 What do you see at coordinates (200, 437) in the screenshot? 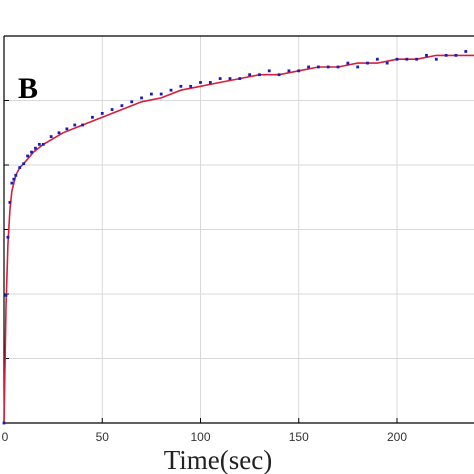
I see `x-tick-label: 100` at bounding box center [200, 437].